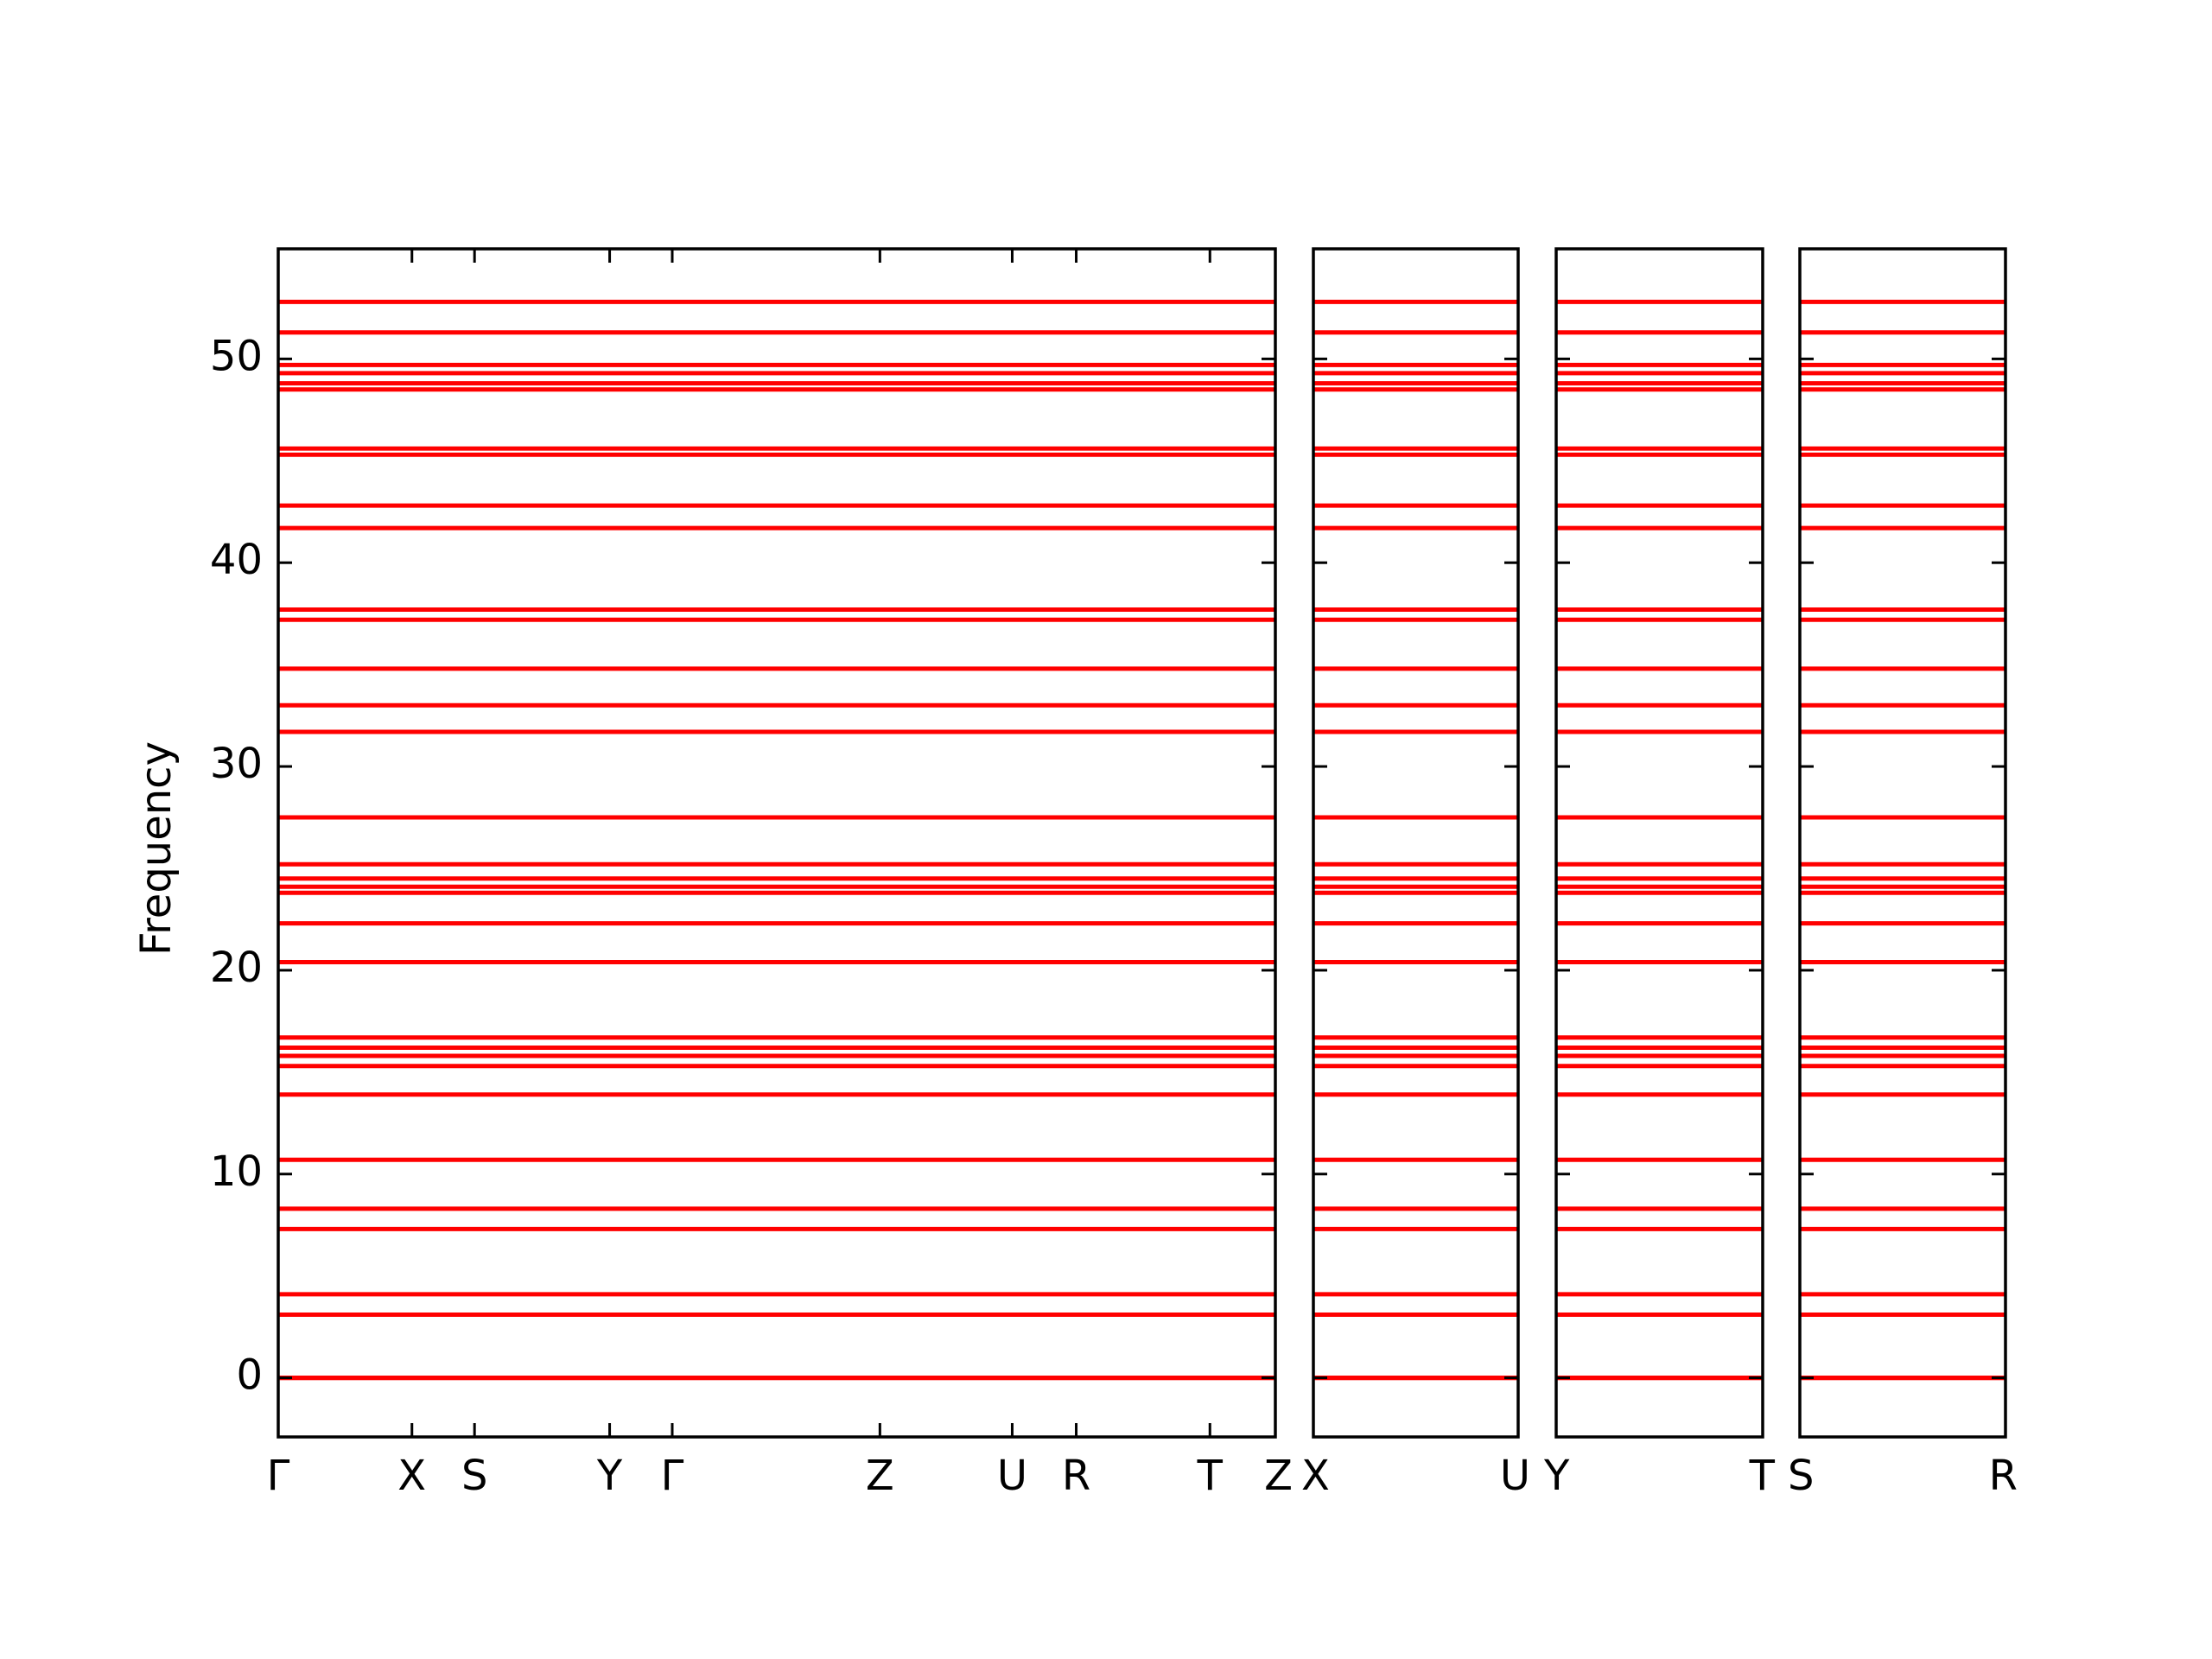  I want to click on y-tick-label: 40, so click(236, 560).